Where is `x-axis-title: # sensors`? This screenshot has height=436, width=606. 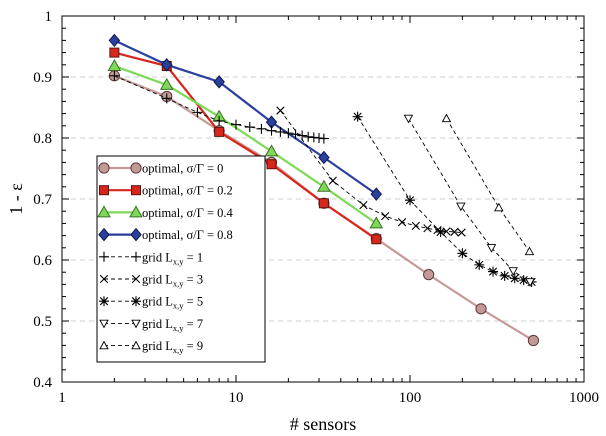
x-axis-title: # sensors is located at coordinates (323, 424).